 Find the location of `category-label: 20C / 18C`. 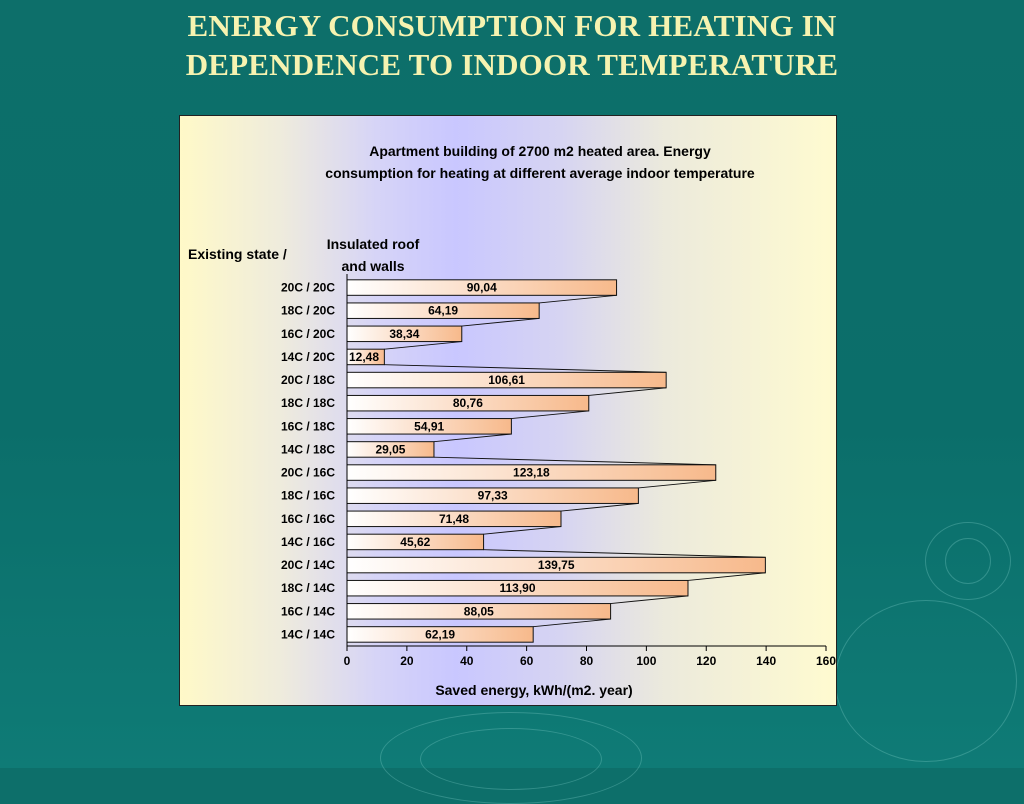

category-label: 20C / 18C is located at coordinates (308, 380).